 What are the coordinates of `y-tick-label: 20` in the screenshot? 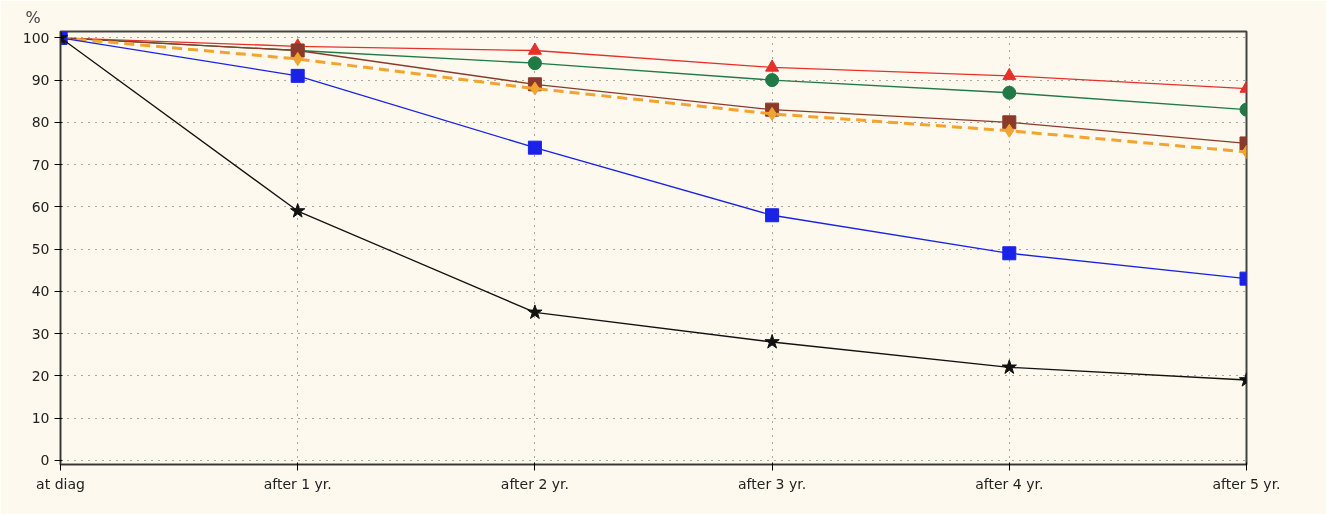 It's located at (40, 375).